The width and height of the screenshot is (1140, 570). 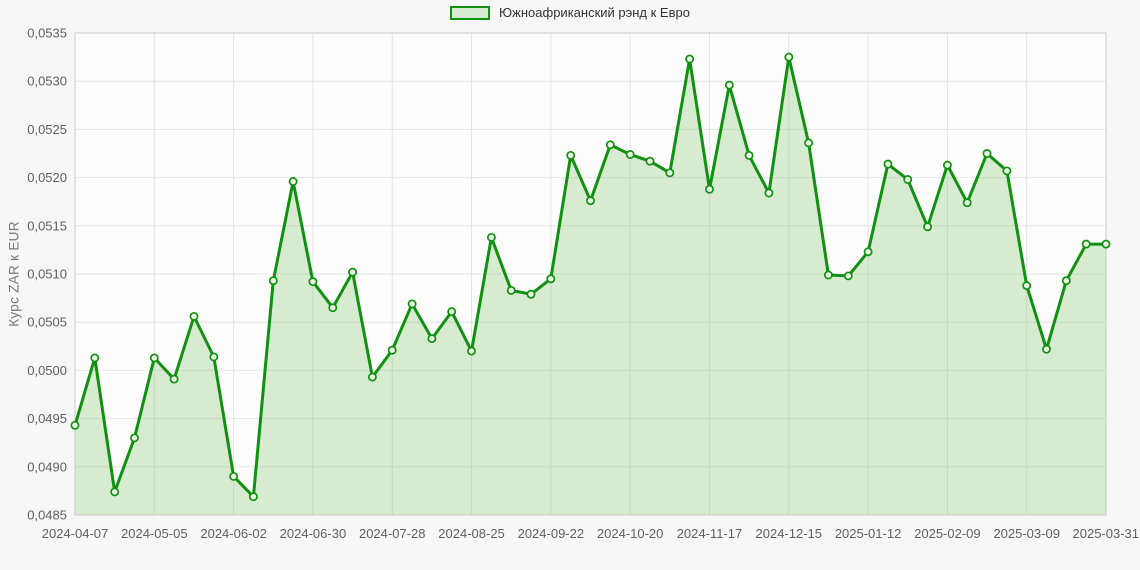 I want to click on y-tick-label: 0,0505, so click(x=47, y=322).